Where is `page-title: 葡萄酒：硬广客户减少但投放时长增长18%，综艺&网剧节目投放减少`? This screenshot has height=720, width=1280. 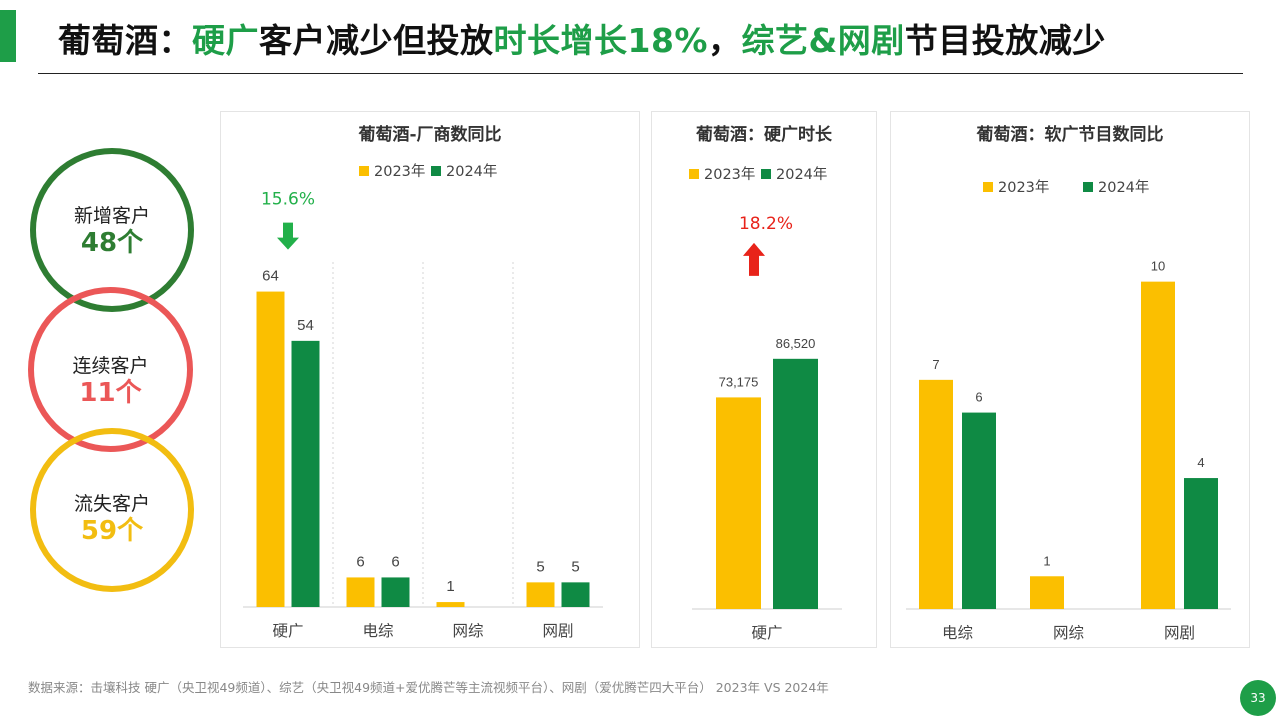
page-title: 葡萄酒：硬广客户减少但投放时长增长18%，综艺&网剧节目投放减少 is located at coordinates (582, 38).